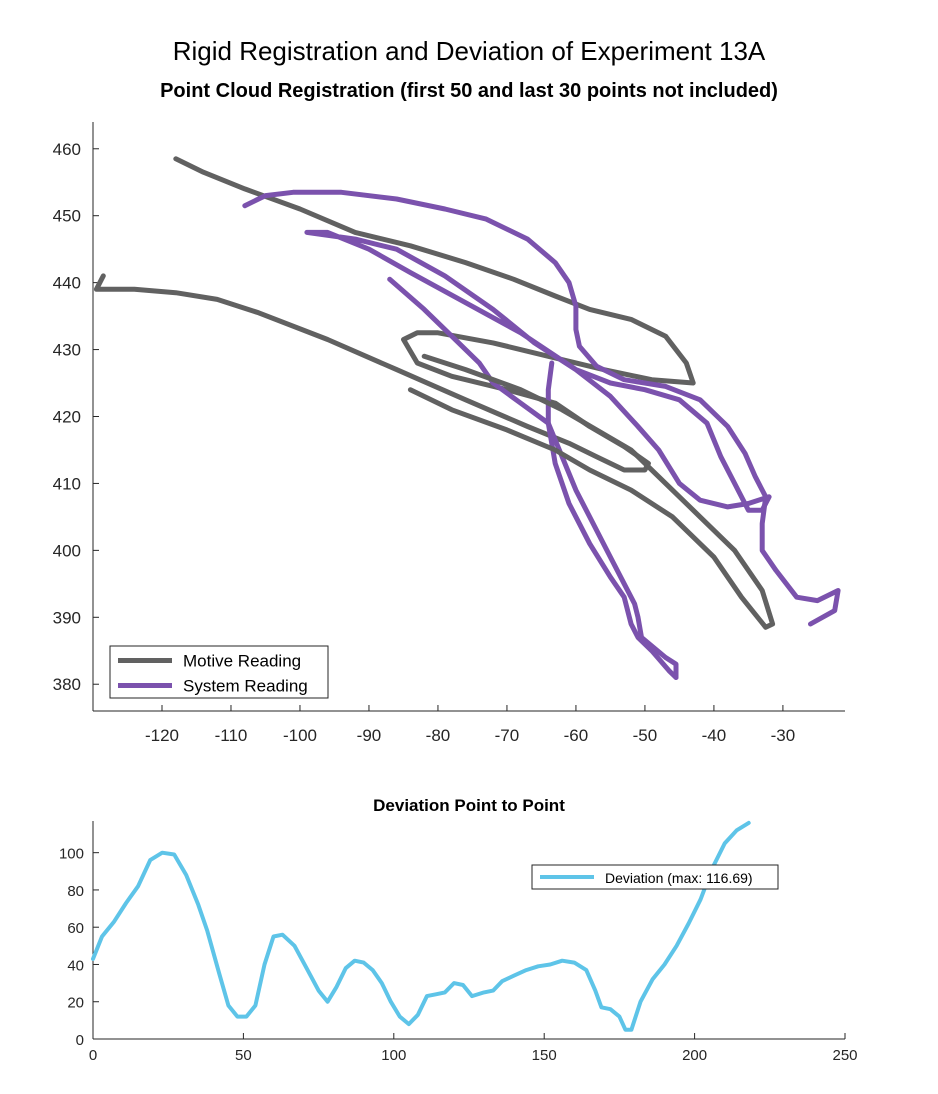 This screenshot has height=1094, width=938. Describe the element at coordinates (231, 735) in the screenshot. I see `registration-x-tick-label: -110` at that location.